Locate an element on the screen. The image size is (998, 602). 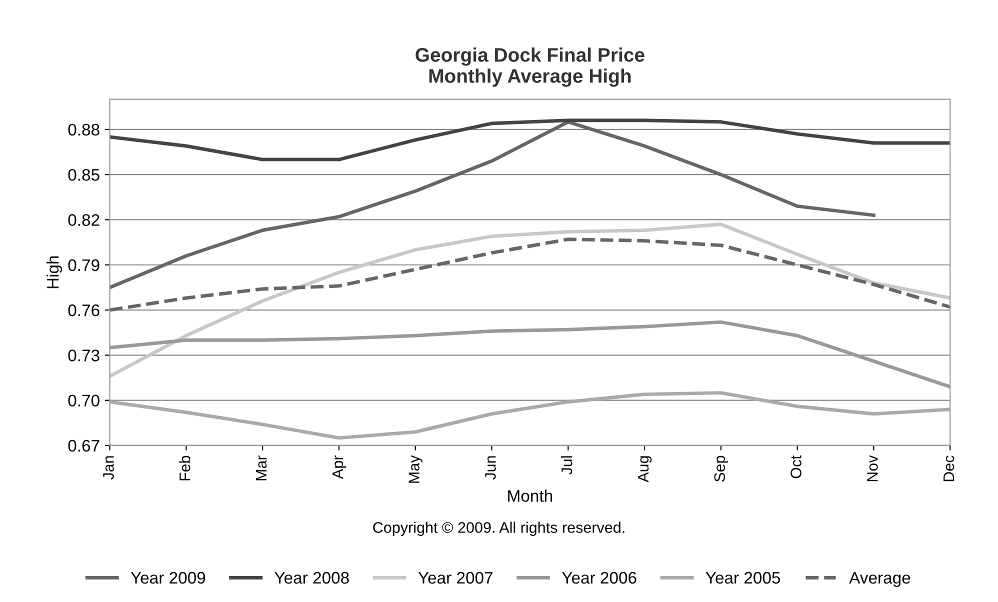
legend-label: Year 2008 is located at coordinates (311, 578).